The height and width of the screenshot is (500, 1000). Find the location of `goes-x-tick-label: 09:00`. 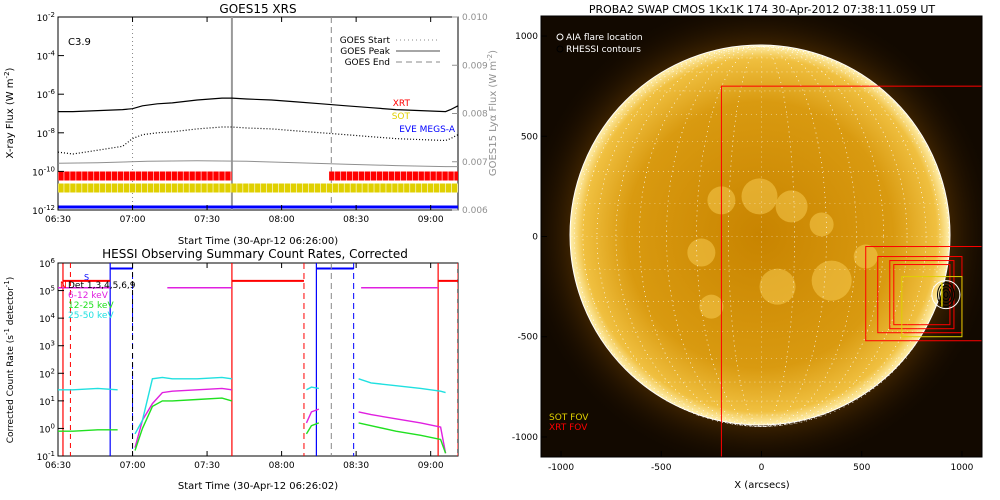

goes-x-tick-label: 09:00 is located at coordinates (431, 220).